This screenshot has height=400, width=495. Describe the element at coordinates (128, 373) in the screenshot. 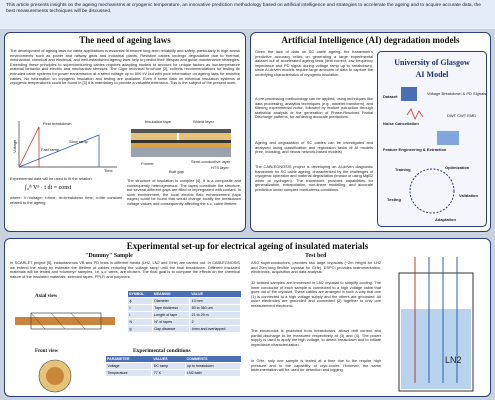

I see `cell: Temperature` at that location.